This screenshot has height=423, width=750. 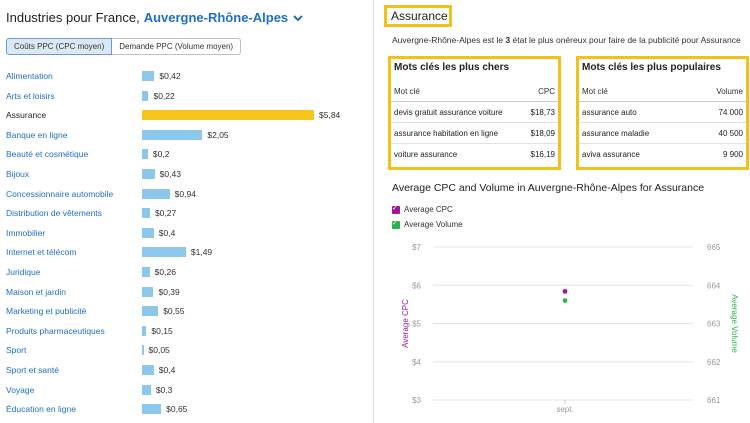 I want to click on keyword-row: voiture assurance $16,19, so click(x=474, y=154).